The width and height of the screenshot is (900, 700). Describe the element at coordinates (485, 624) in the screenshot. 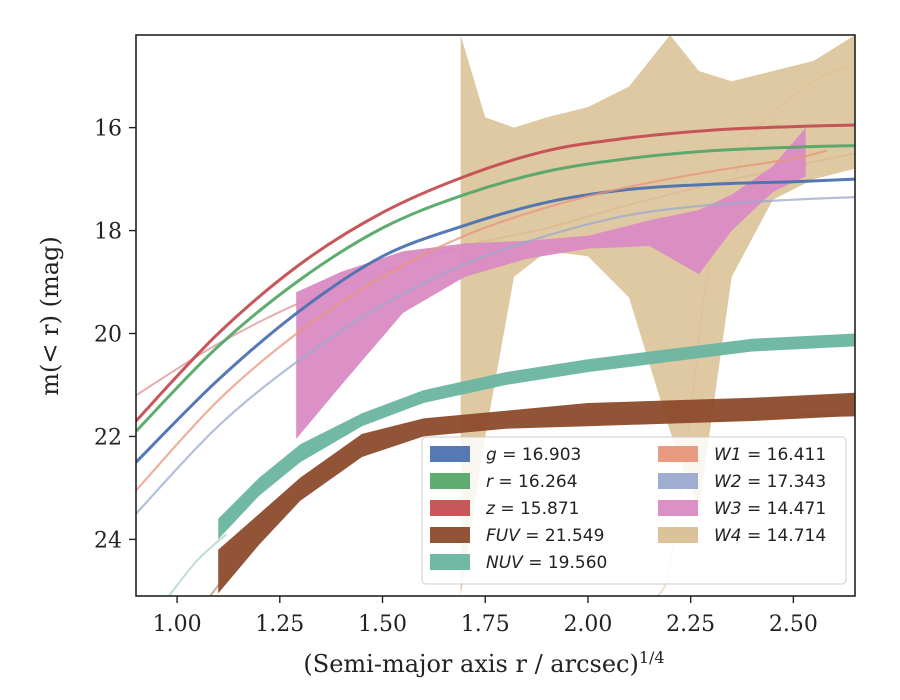

I see `x-tick-label: 1.75` at that location.